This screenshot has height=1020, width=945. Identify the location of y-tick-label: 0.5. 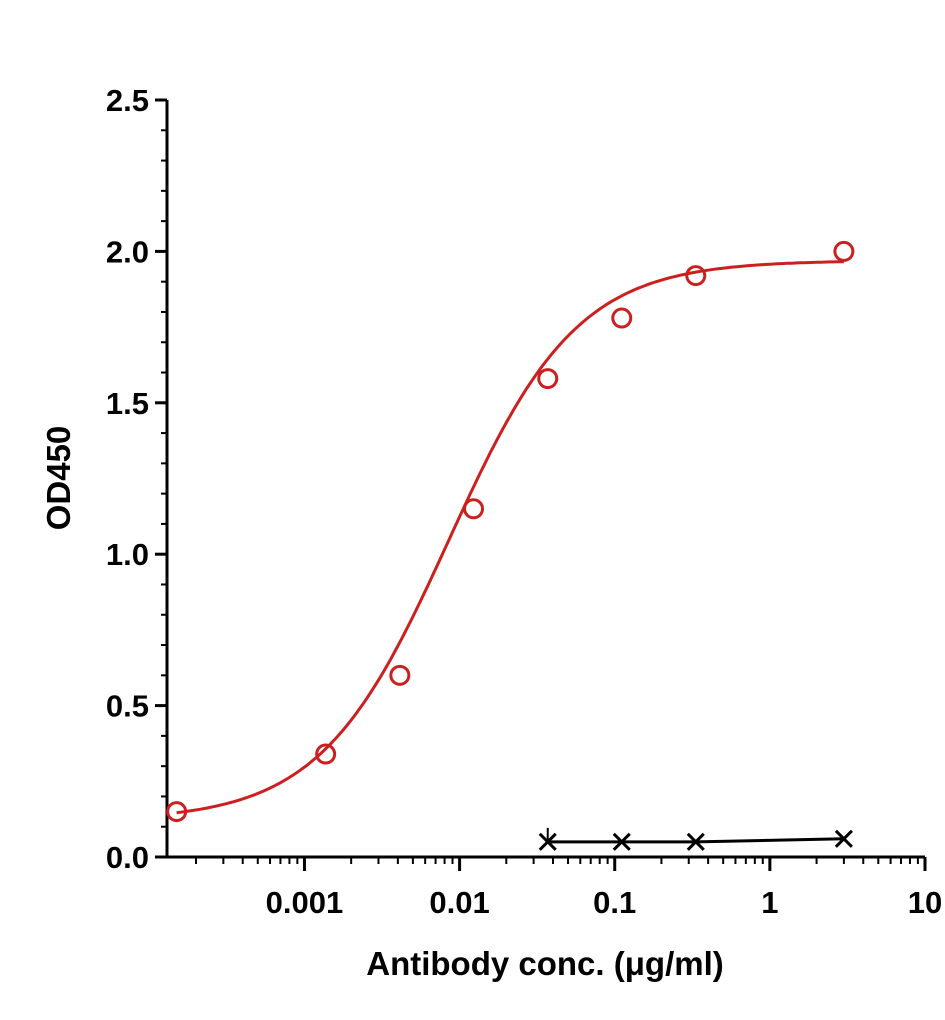
(127, 706).